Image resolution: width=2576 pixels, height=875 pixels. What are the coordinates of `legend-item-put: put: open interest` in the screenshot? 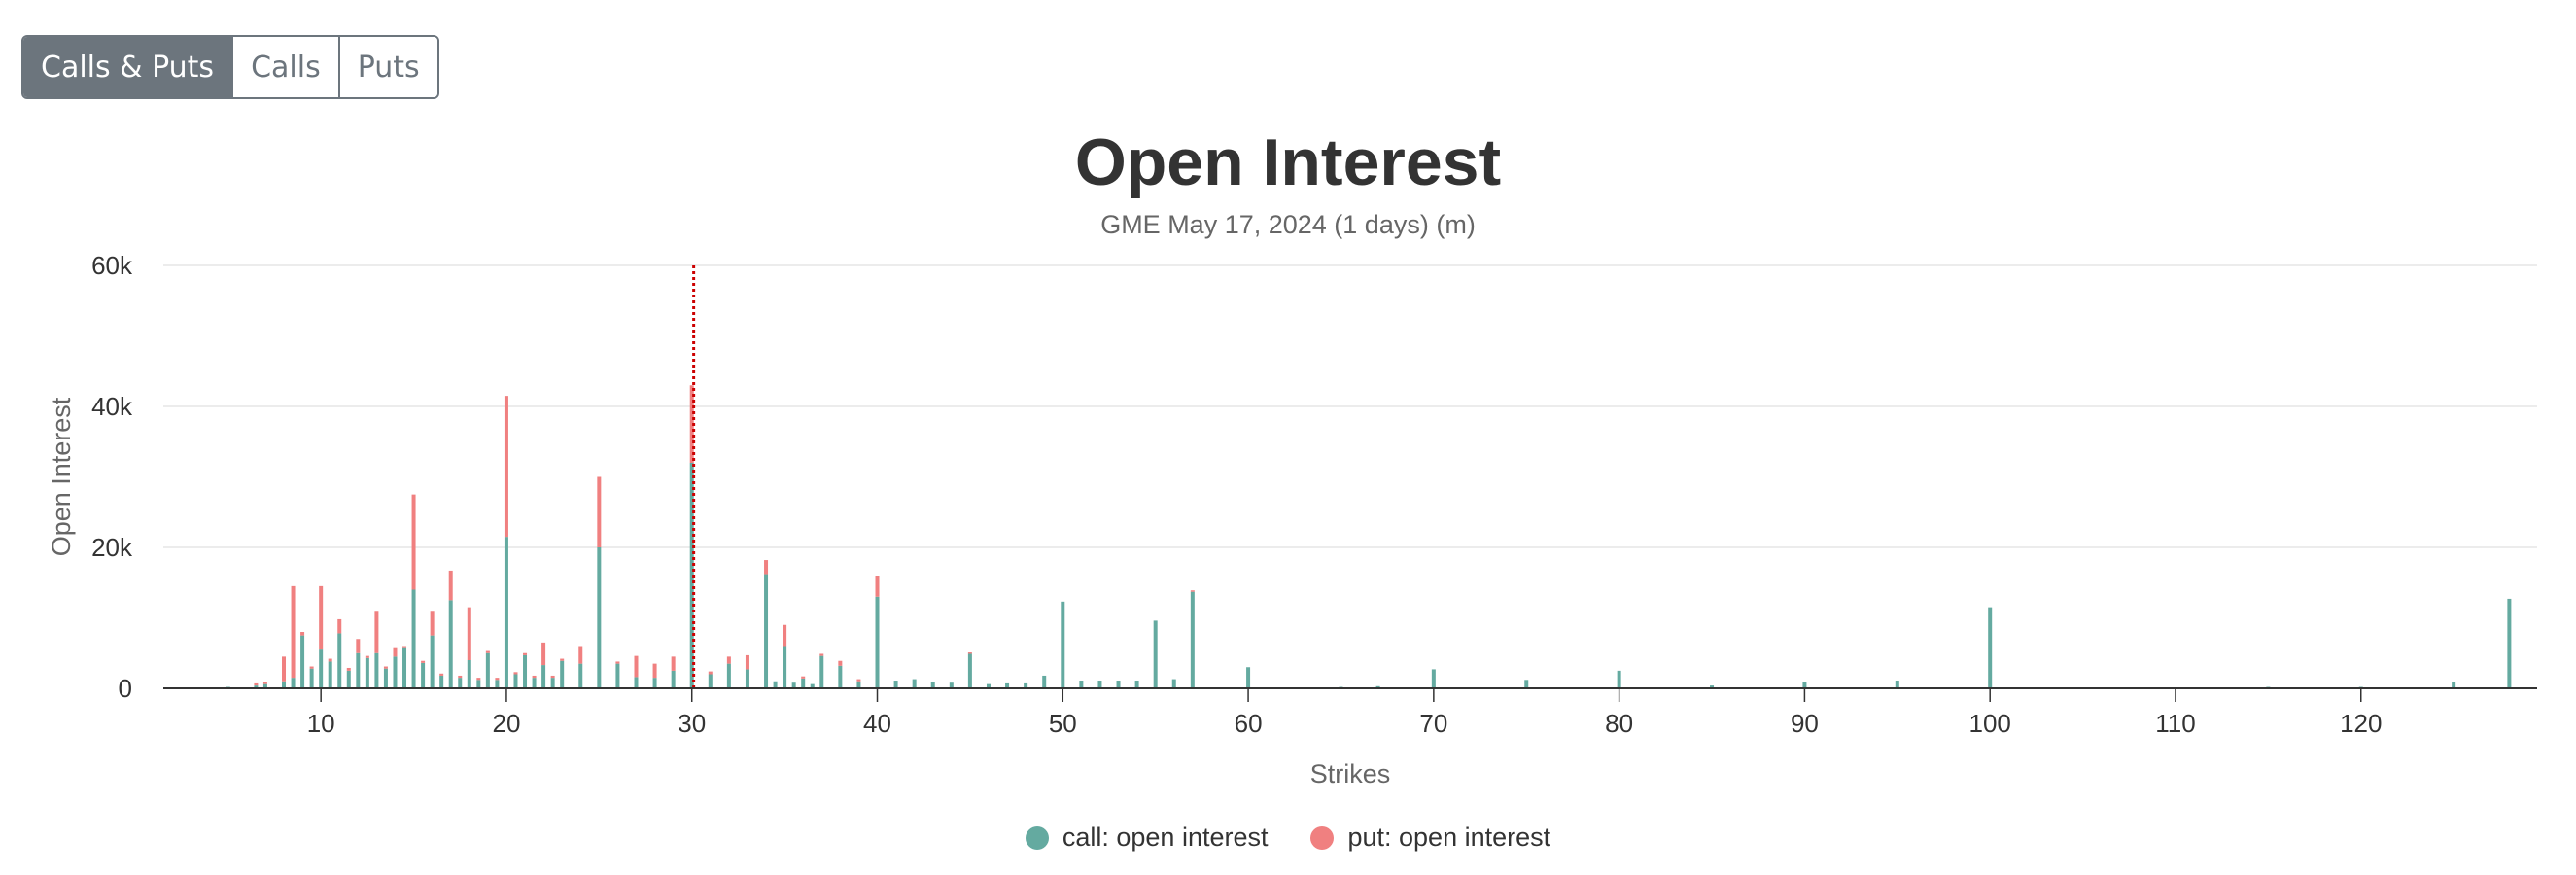 It's located at (1430, 837).